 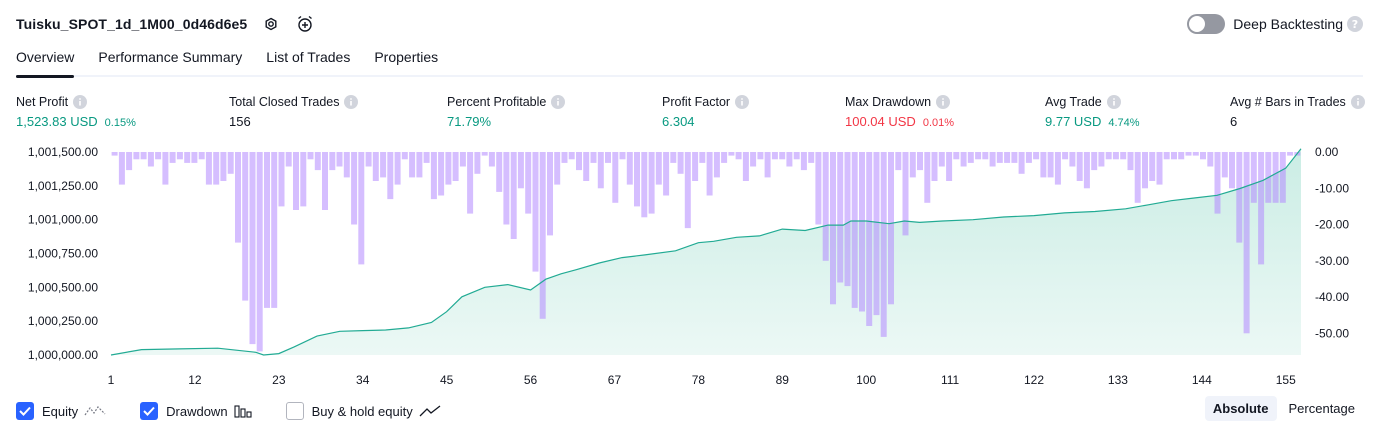 I want to click on add-alert-icon, so click(x=305, y=24).